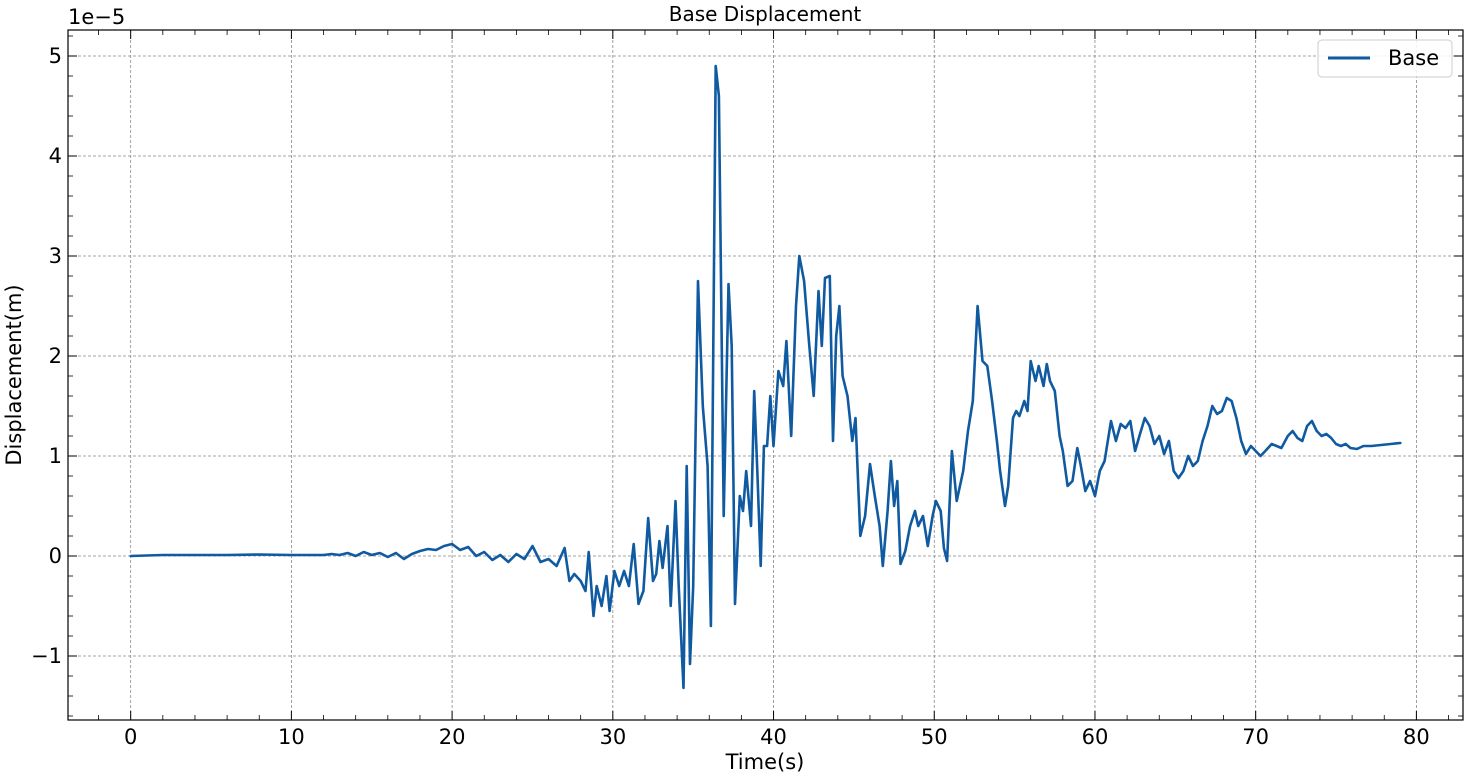 The width and height of the screenshot is (1468, 777). What do you see at coordinates (55, 556) in the screenshot?
I see `y-tick-label: 0` at bounding box center [55, 556].